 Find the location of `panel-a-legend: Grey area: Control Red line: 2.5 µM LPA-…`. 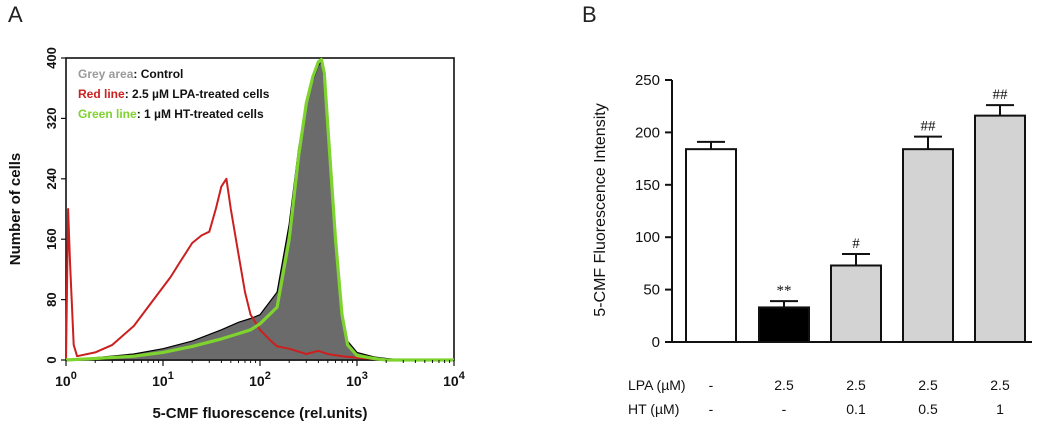

panel-a-legend: Grey area: Control Red line: 2.5 µM LPA-… is located at coordinates (174, 94).